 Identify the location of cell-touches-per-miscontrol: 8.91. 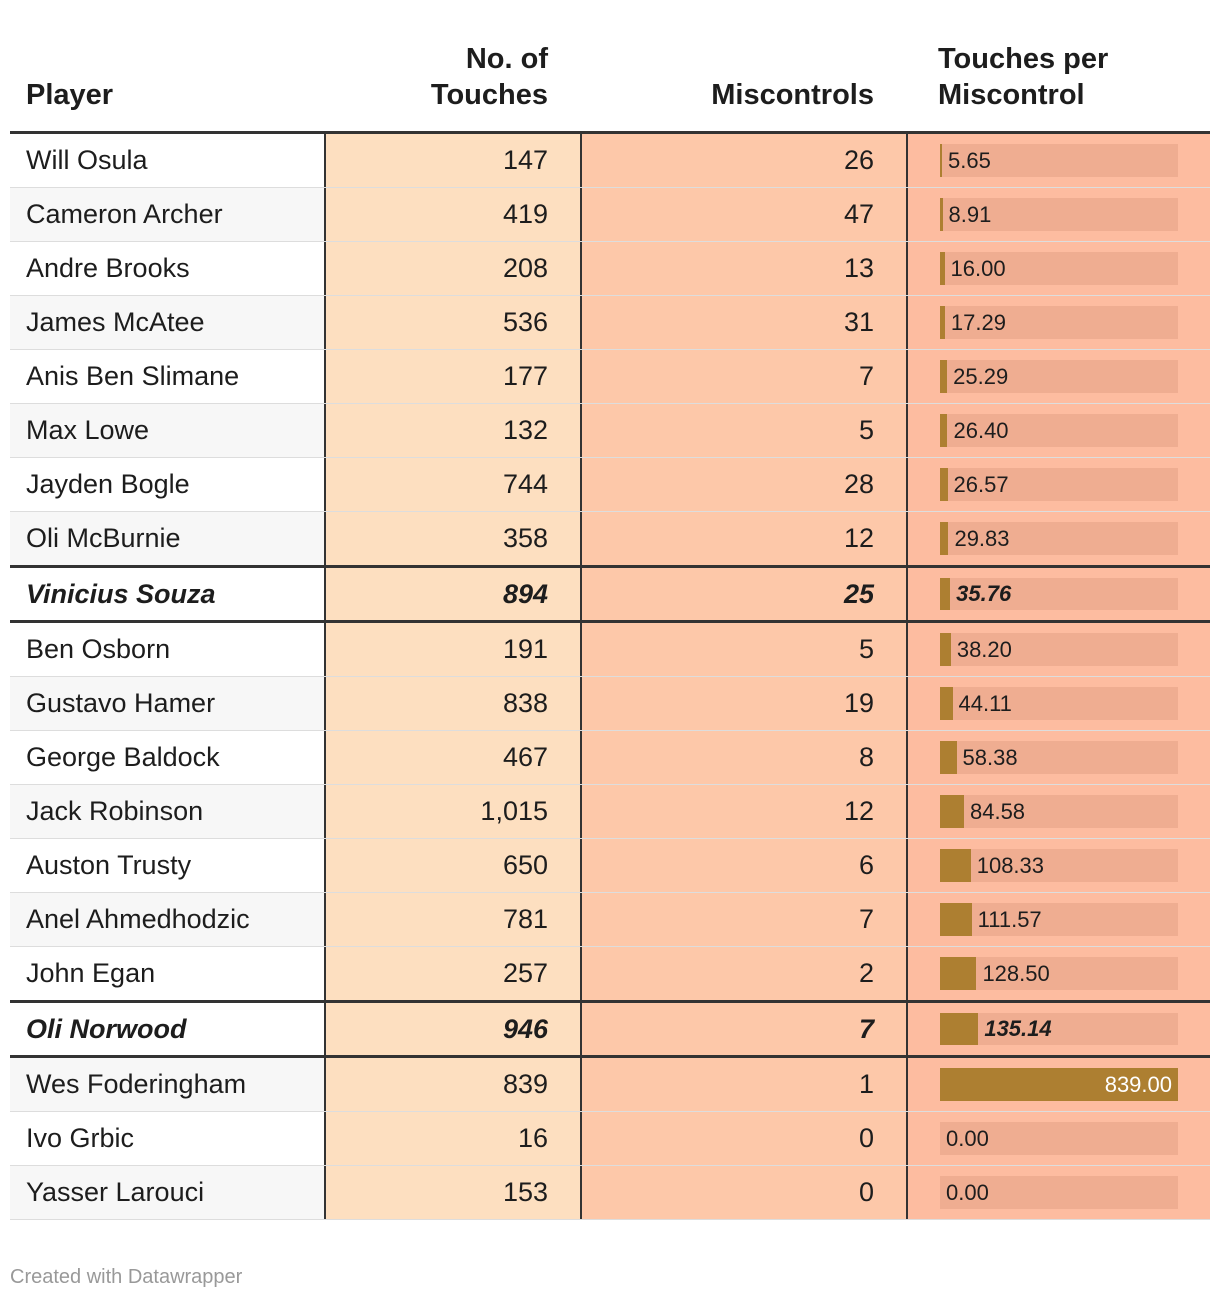
(1058, 214).